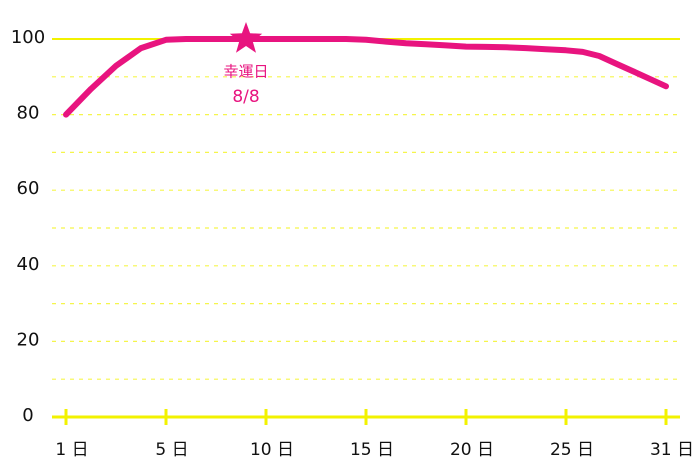 Image resolution: width=700 pixels, height=467 pixels. I want to click on x-tick-label: 31 日, so click(672, 450).